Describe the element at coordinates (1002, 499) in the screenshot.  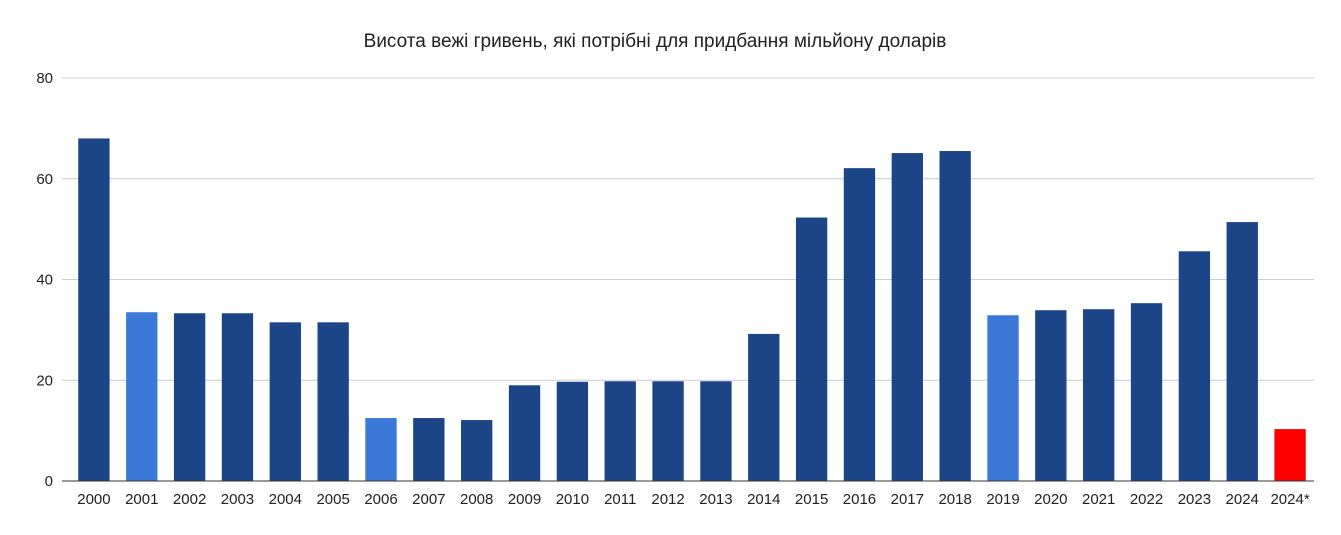
I see `x-tick-label: 2019` at that location.